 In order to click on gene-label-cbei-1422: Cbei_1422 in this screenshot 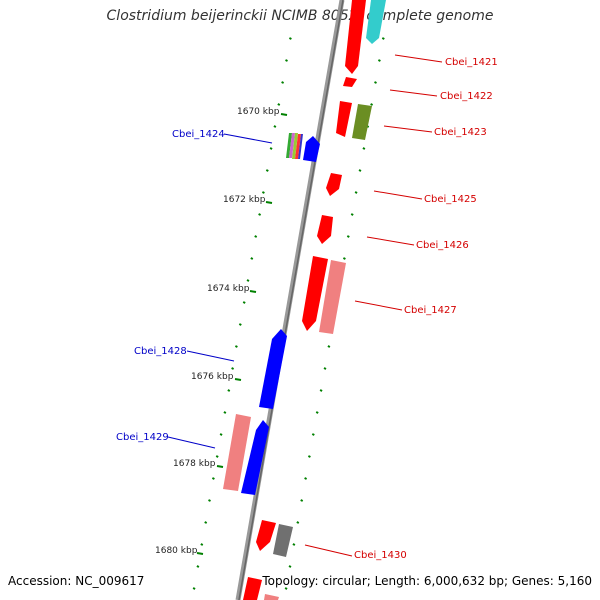, I will do `click(466, 96)`.